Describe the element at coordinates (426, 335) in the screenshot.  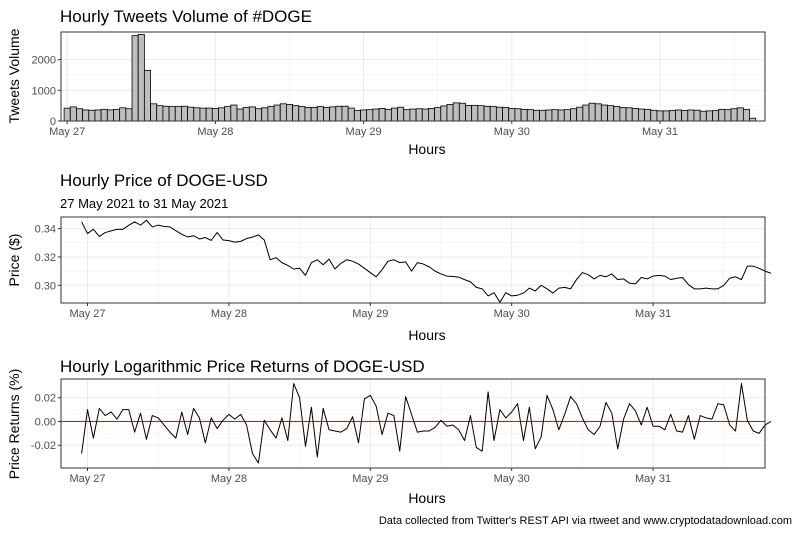
I see `price-x-axis-label: Hours` at that location.